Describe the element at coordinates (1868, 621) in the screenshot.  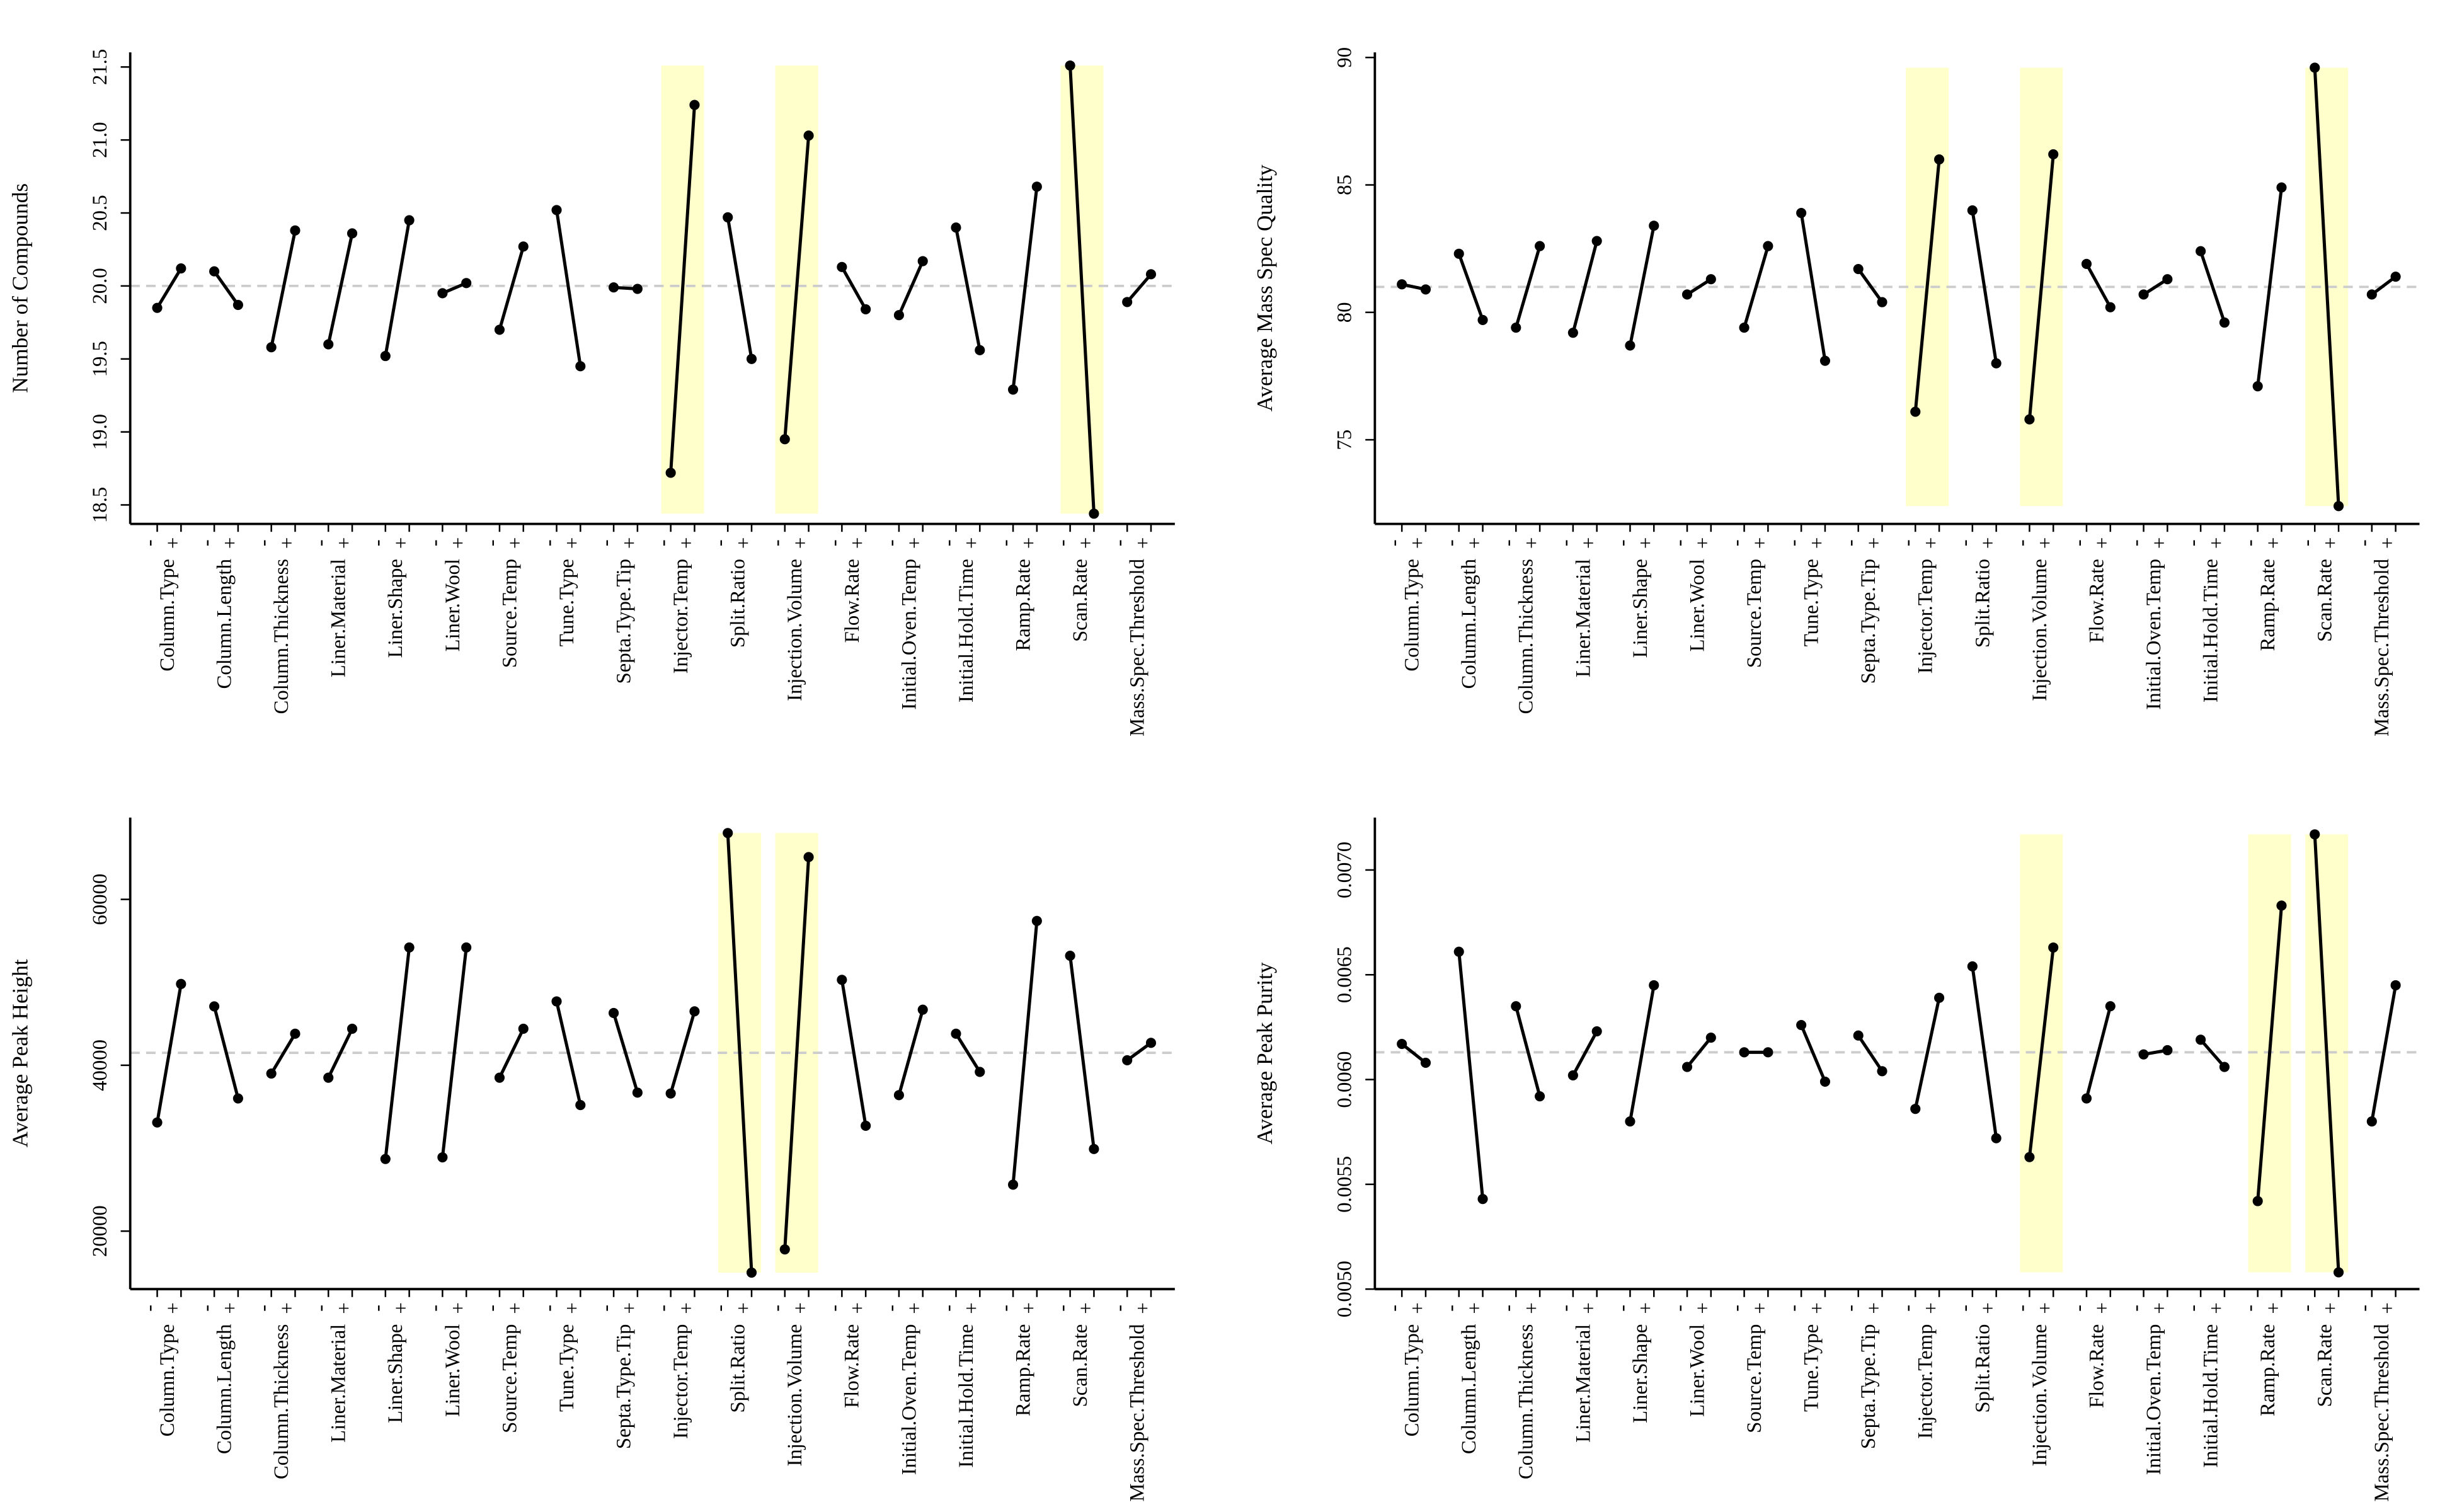
I see `x-tick-label: Septa.Type.Tip` at that location.